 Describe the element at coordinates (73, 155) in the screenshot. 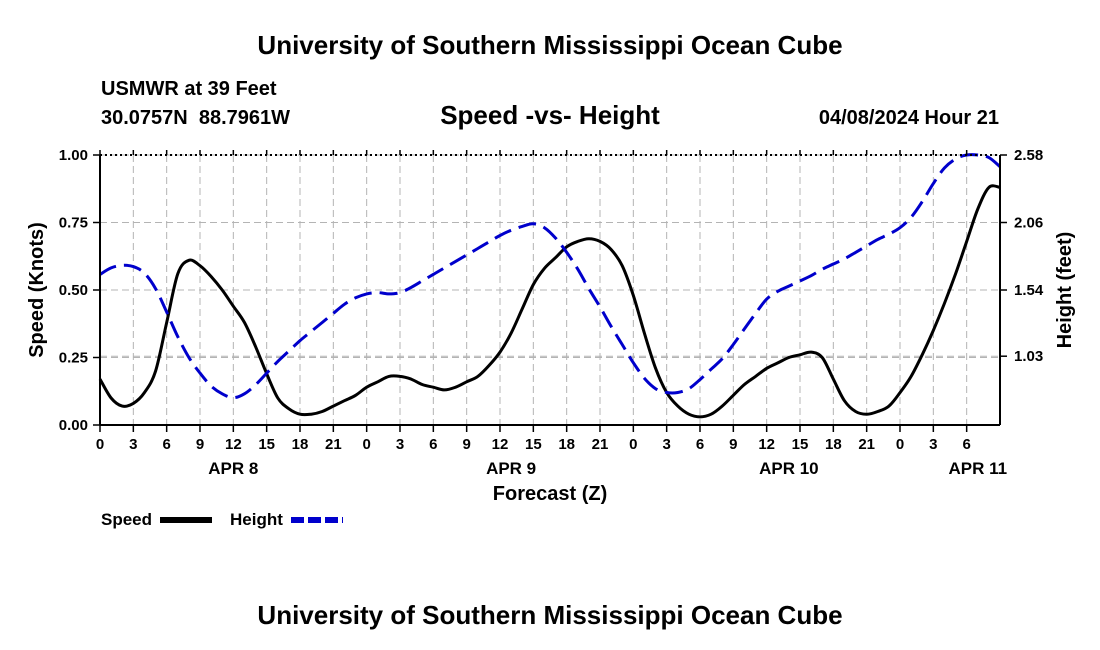

I see `y-tick-label: 1.00` at that location.